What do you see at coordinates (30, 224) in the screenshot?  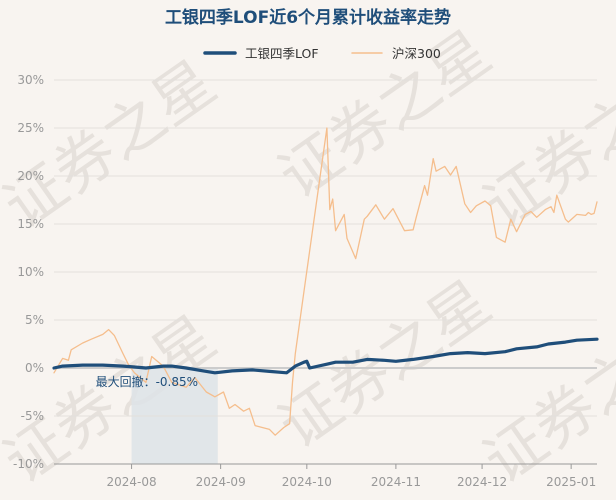 I see `y-tick-label: 15%` at bounding box center [30, 224].